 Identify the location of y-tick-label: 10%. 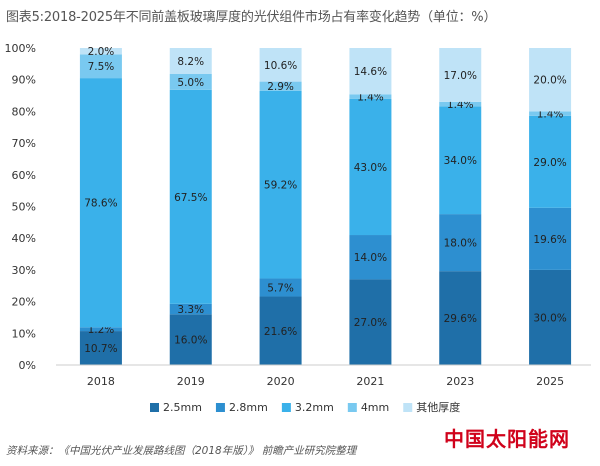
(24, 333).